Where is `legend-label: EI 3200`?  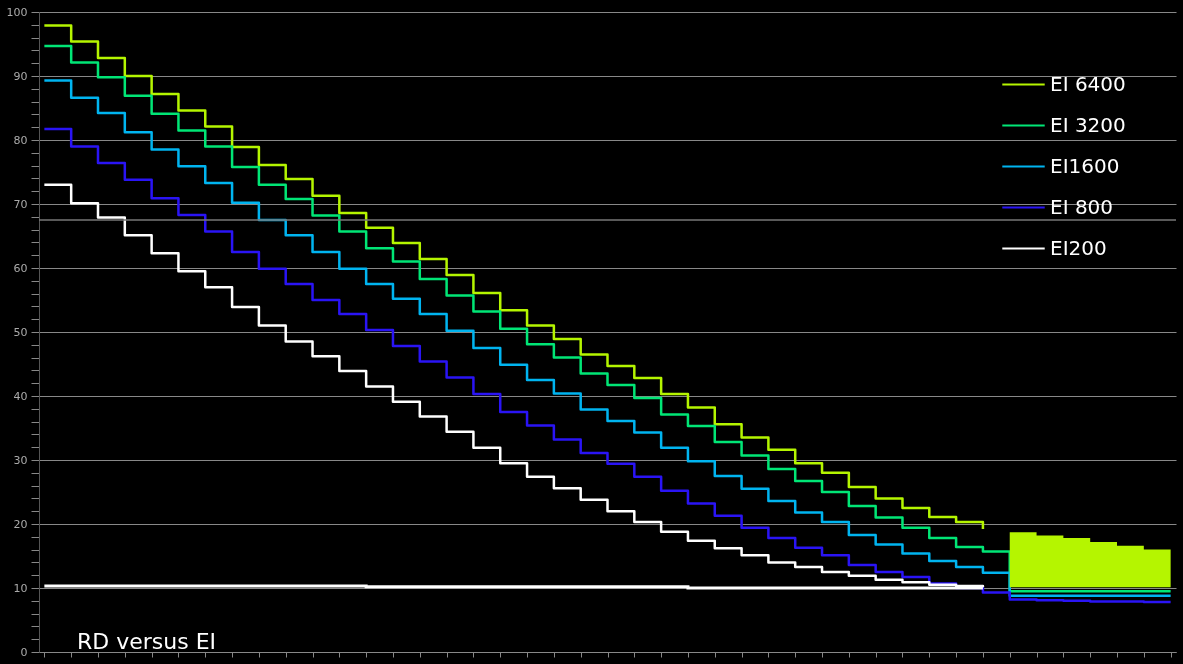 legend-label: EI 3200 is located at coordinates (1088, 124).